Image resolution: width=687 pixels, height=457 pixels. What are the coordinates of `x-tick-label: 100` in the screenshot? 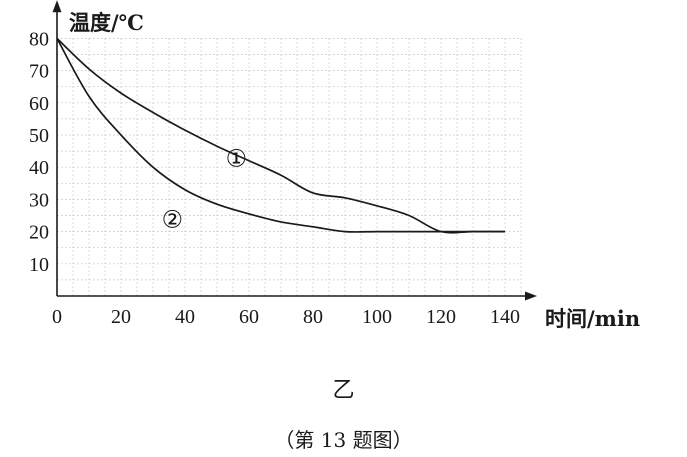 It's located at (377, 317).